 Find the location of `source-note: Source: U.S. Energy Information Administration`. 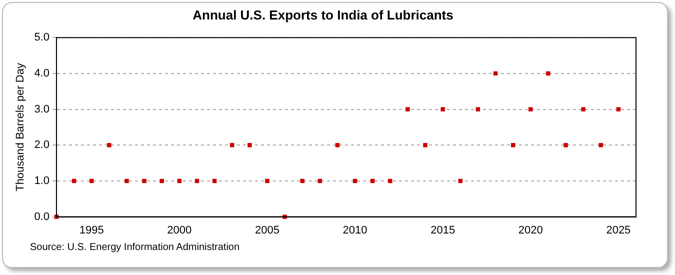

source-note: Source: U.S. Energy Information Administration is located at coordinates (135, 247).